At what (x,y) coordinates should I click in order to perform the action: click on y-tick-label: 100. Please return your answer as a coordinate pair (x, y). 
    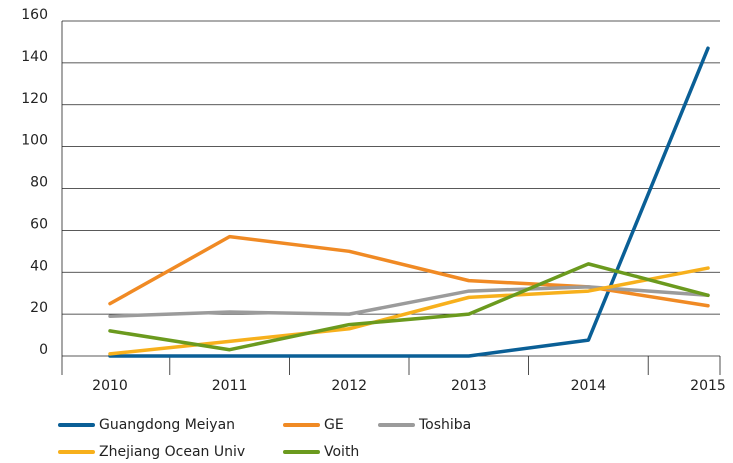
    Looking at the image, I should click on (34, 141).